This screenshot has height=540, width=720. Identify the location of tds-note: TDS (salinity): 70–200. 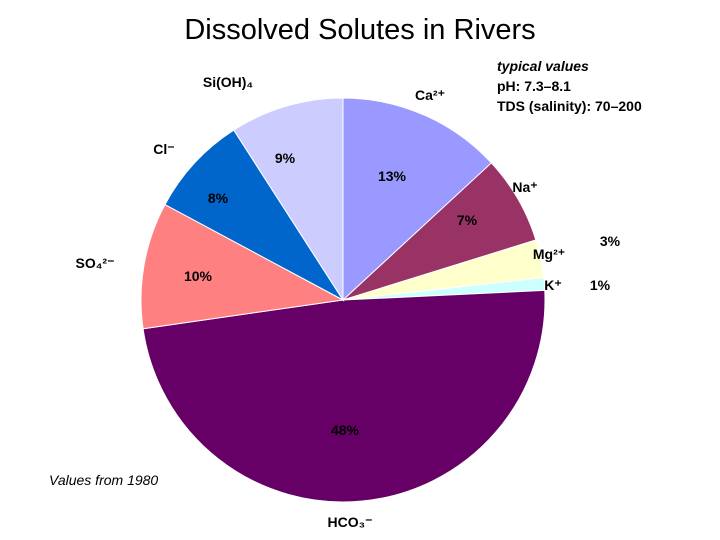
(569, 106).